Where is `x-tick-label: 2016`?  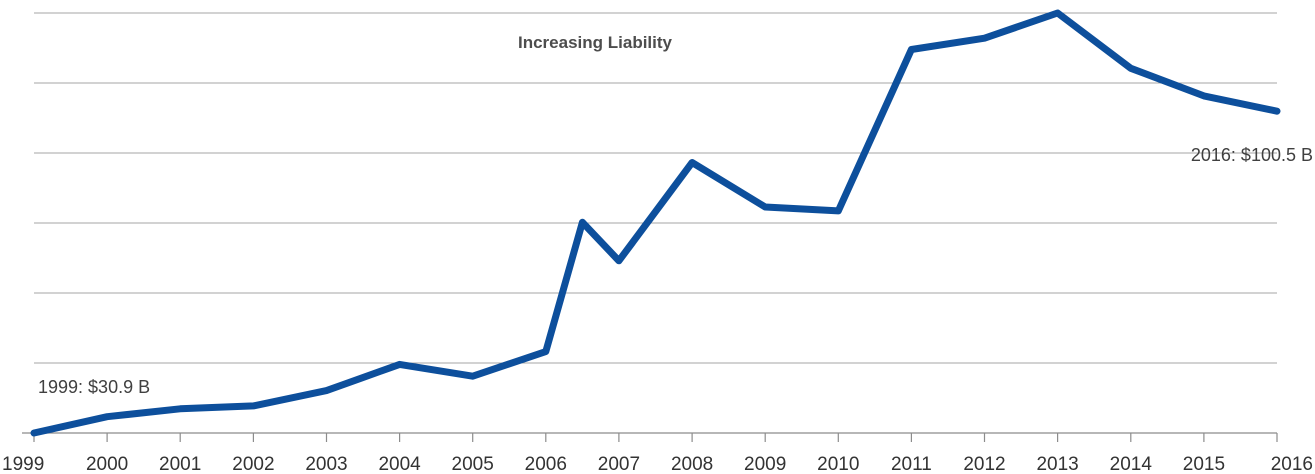 x-tick-label: 2016 is located at coordinates (1292, 464).